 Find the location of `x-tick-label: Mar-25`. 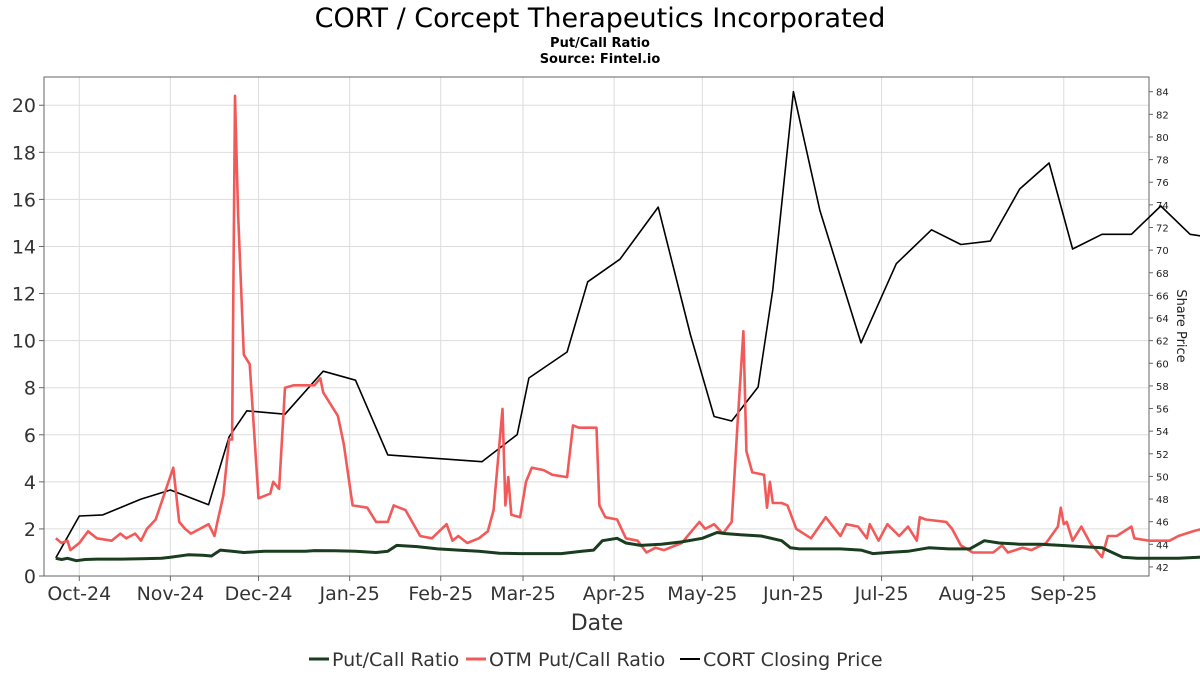

x-tick-label: Mar-25 is located at coordinates (523, 594).